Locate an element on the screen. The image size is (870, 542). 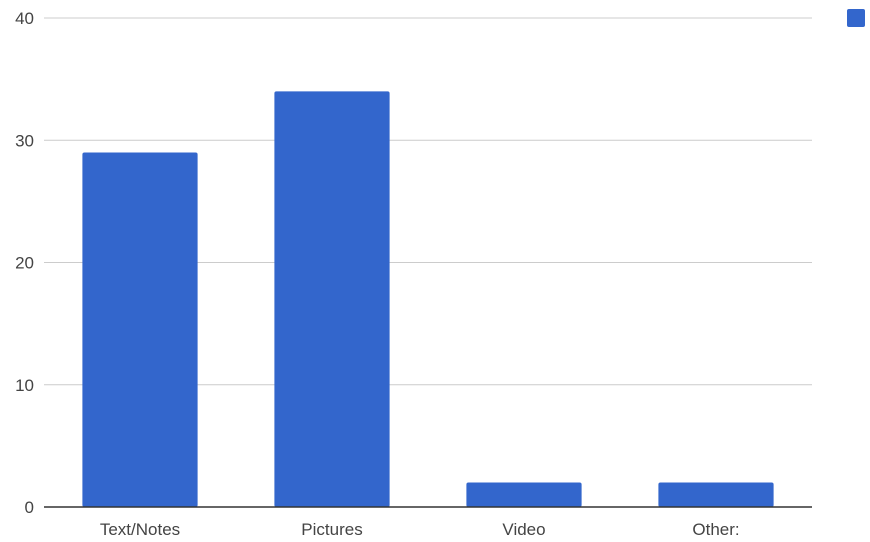
y-axis-ticks: 0 10 20 30 40 is located at coordinates (24, 263).